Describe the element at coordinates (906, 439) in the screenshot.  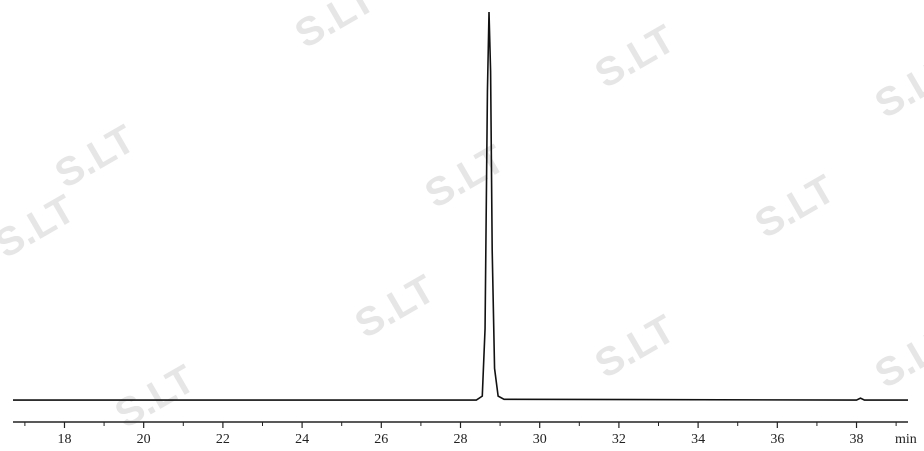
I see `x-axis-label: min` at that location.